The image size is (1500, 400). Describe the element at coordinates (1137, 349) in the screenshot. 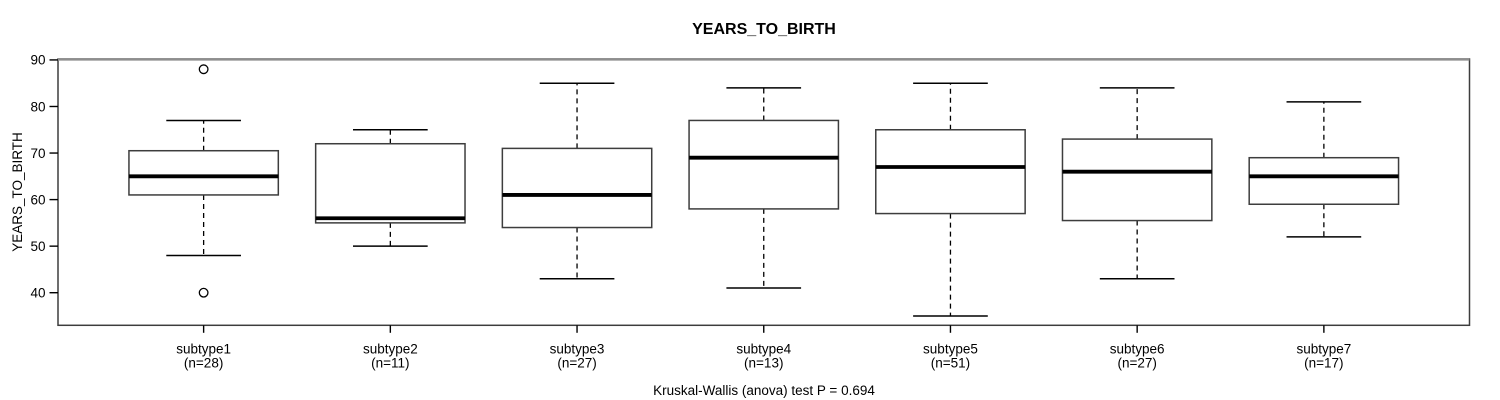

I see `x-tick-label: subtype6` at that location.